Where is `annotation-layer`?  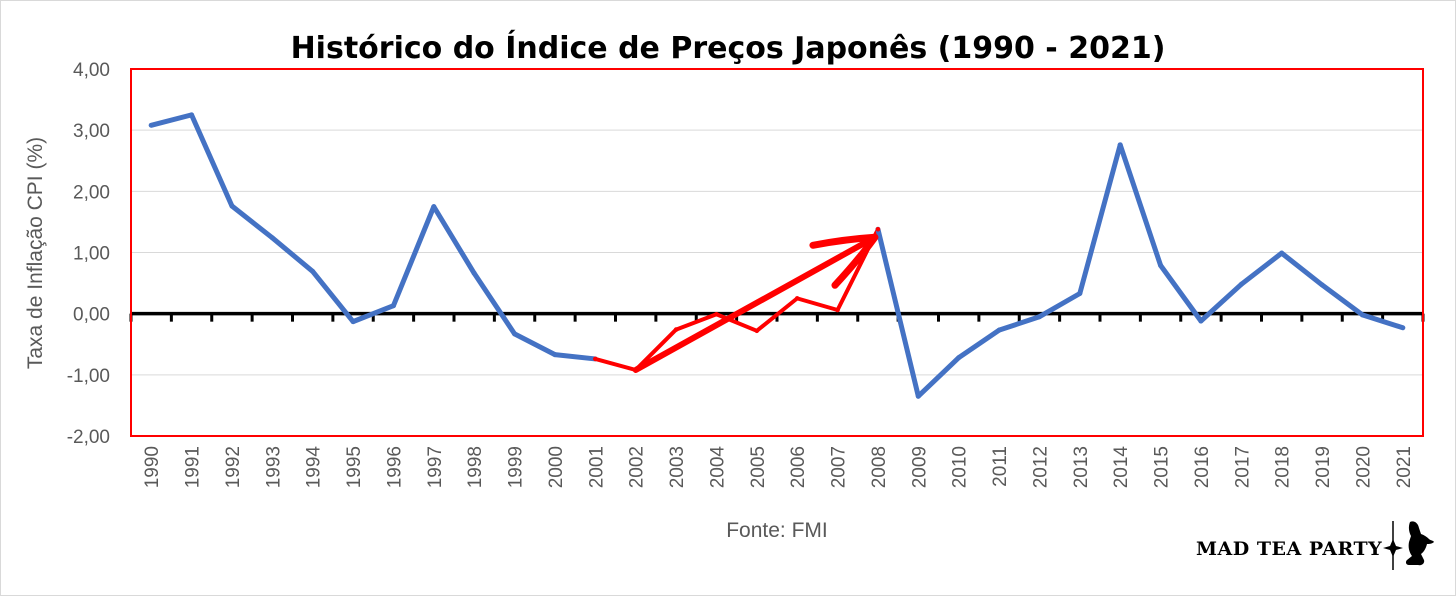 annotation-layer is located at coordinates (755, 303).